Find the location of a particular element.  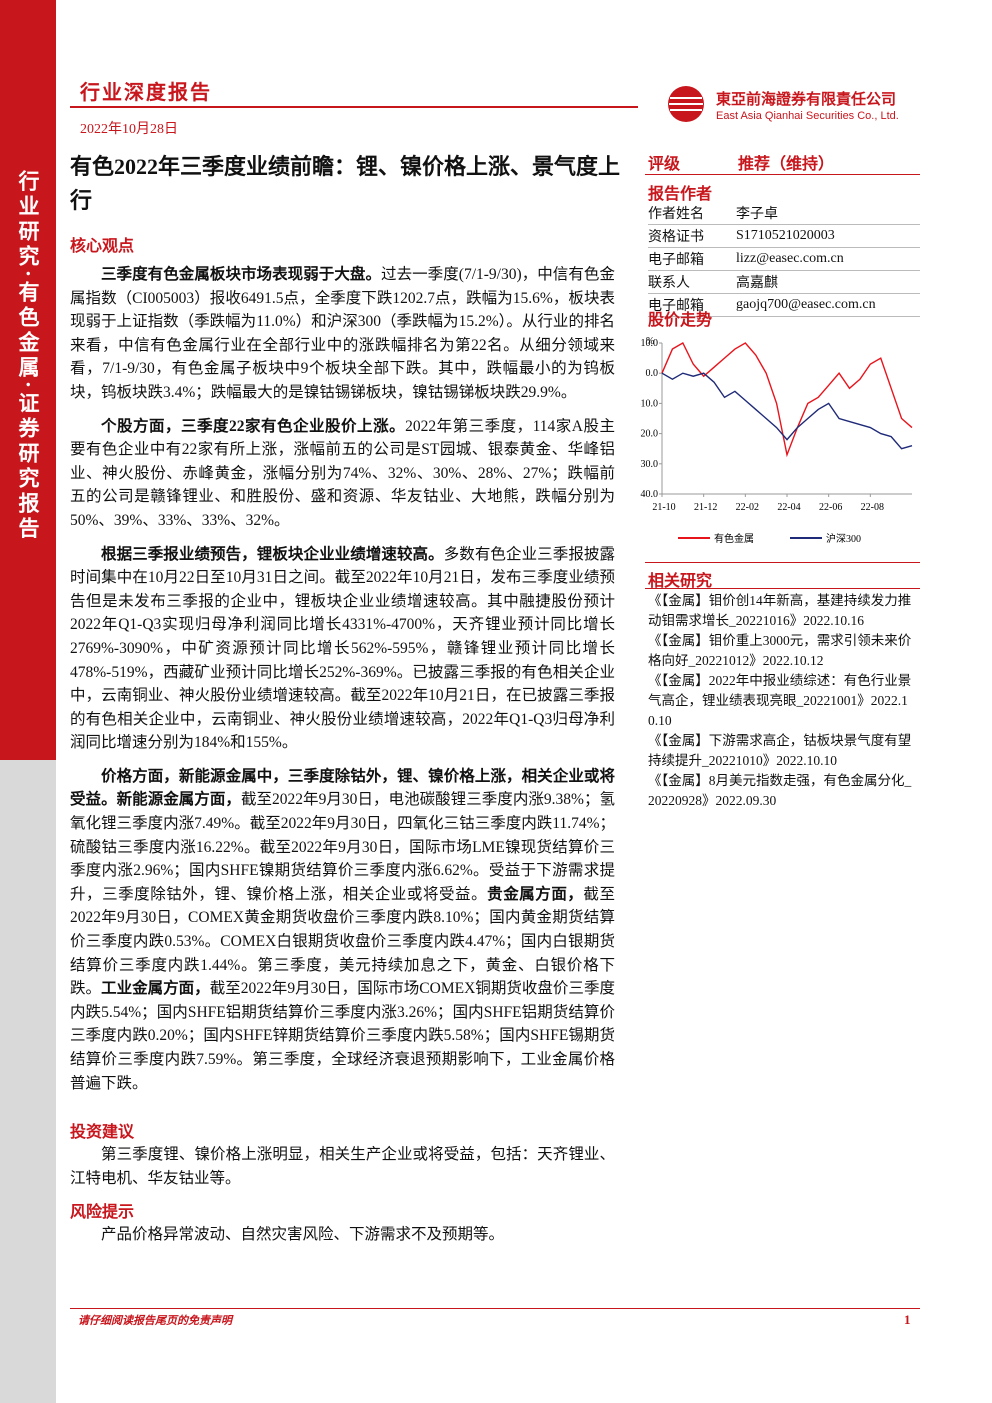

y-tick-label: -10.0 is located at coordinates (649, 403).